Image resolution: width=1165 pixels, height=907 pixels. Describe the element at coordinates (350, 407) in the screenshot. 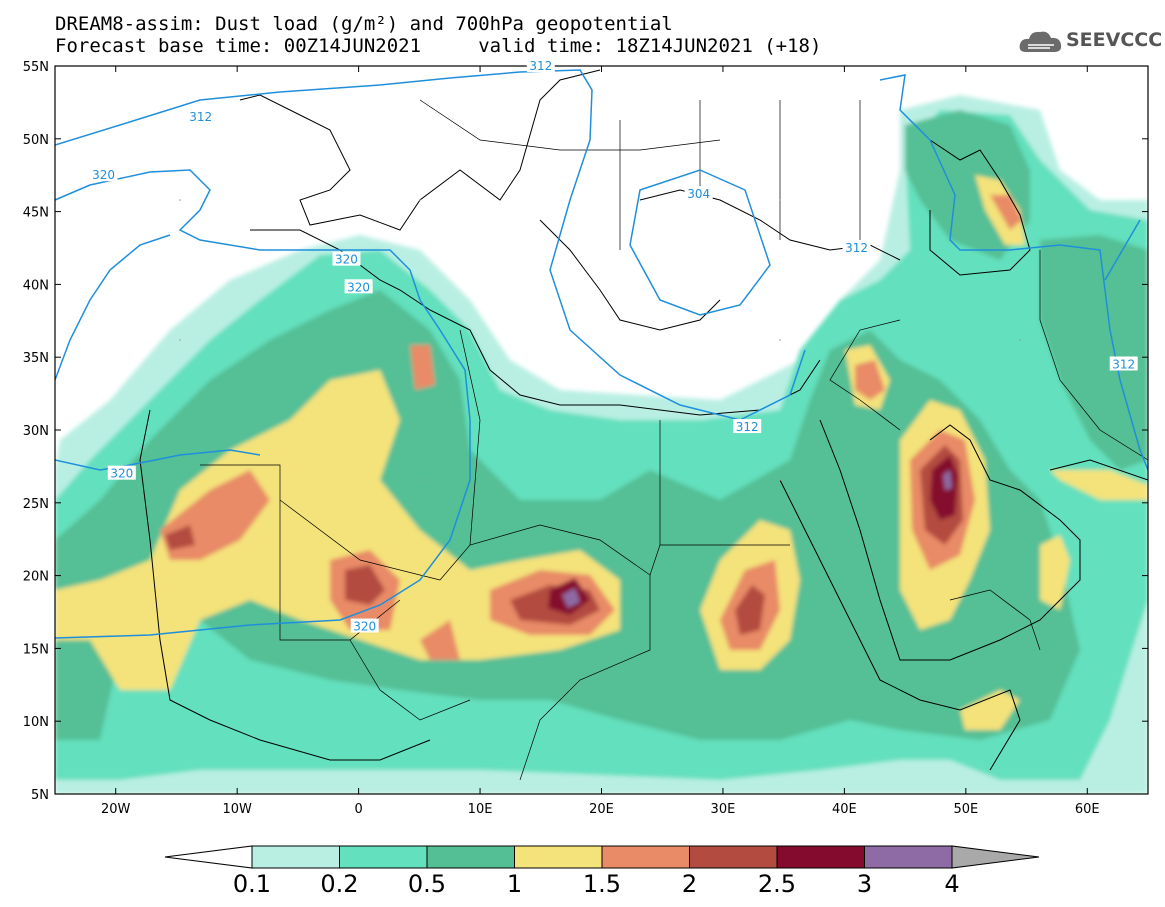

I see `dust-level-1-libya` at that location.